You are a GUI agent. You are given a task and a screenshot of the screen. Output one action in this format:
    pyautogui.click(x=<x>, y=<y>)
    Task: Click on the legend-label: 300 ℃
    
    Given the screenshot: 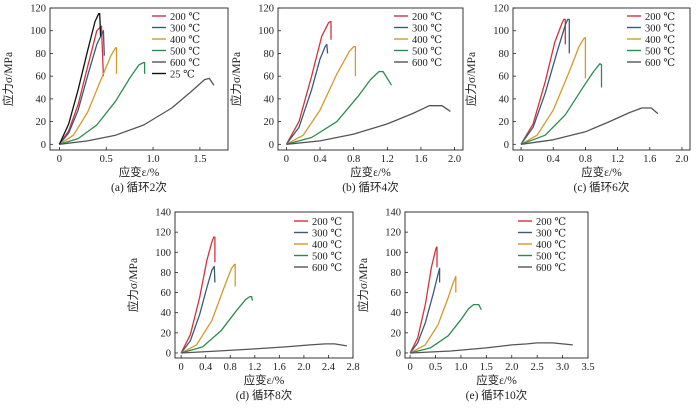 What is the action you would take?
    pyautogui.click(x=427, y=29)
    